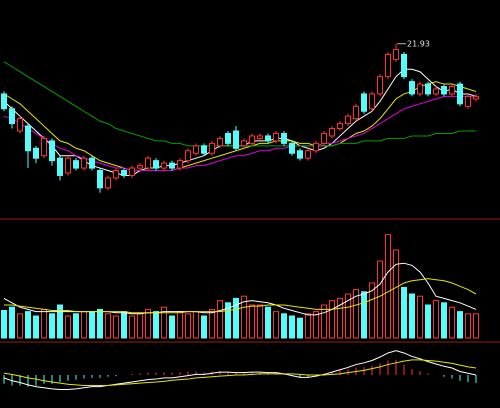 The height and width of the screenshot is (408, 500). What do you see at coordinates (418, 43) in the screenshot?
I see `peak-label: 21.93` at bounding box center [418, 43].